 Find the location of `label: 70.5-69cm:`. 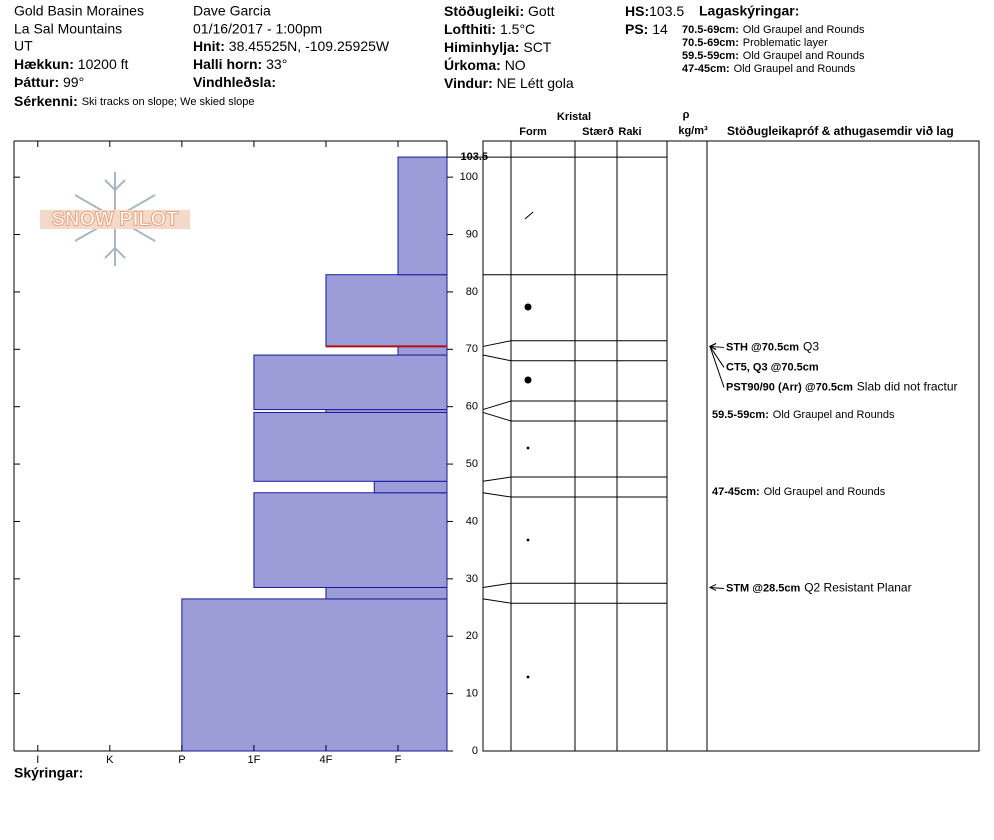

label: 70.5-69cm: is located at coordinates (710, 30).